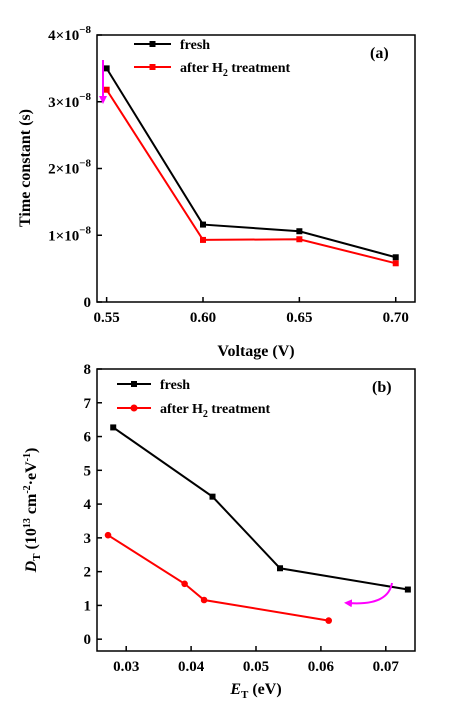 The image size is (459, 705). What do you see at coordinates (126, 667) in the screenshot?
I see `x-tick-label-b: 0.03` at bounding box center [126, 667].